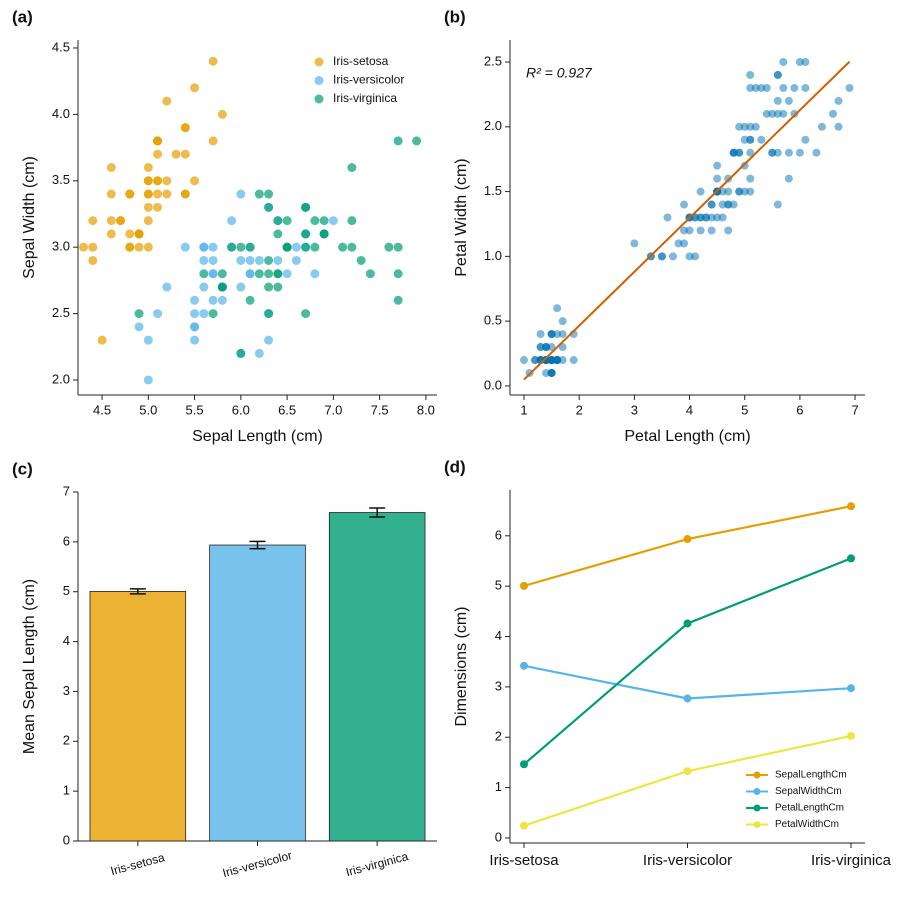 This screenshot has width=903, height=900. I want to click on x-tick-label: 5.5, so click(195, 409).